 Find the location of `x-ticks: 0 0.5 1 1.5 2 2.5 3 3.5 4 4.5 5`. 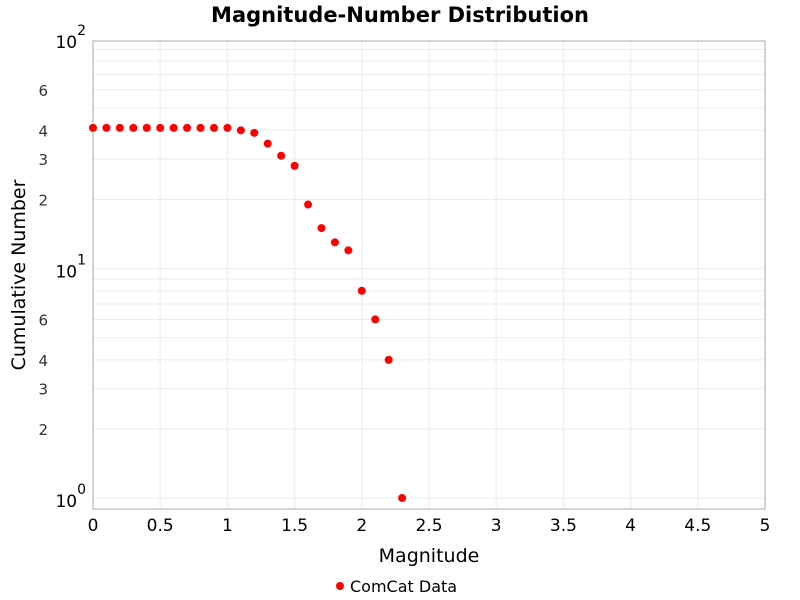

x-ticks: 0 0.5 1 1.5 2 2.5 3 3.5 4 4.5 5 is located at coordinates (429, 526).